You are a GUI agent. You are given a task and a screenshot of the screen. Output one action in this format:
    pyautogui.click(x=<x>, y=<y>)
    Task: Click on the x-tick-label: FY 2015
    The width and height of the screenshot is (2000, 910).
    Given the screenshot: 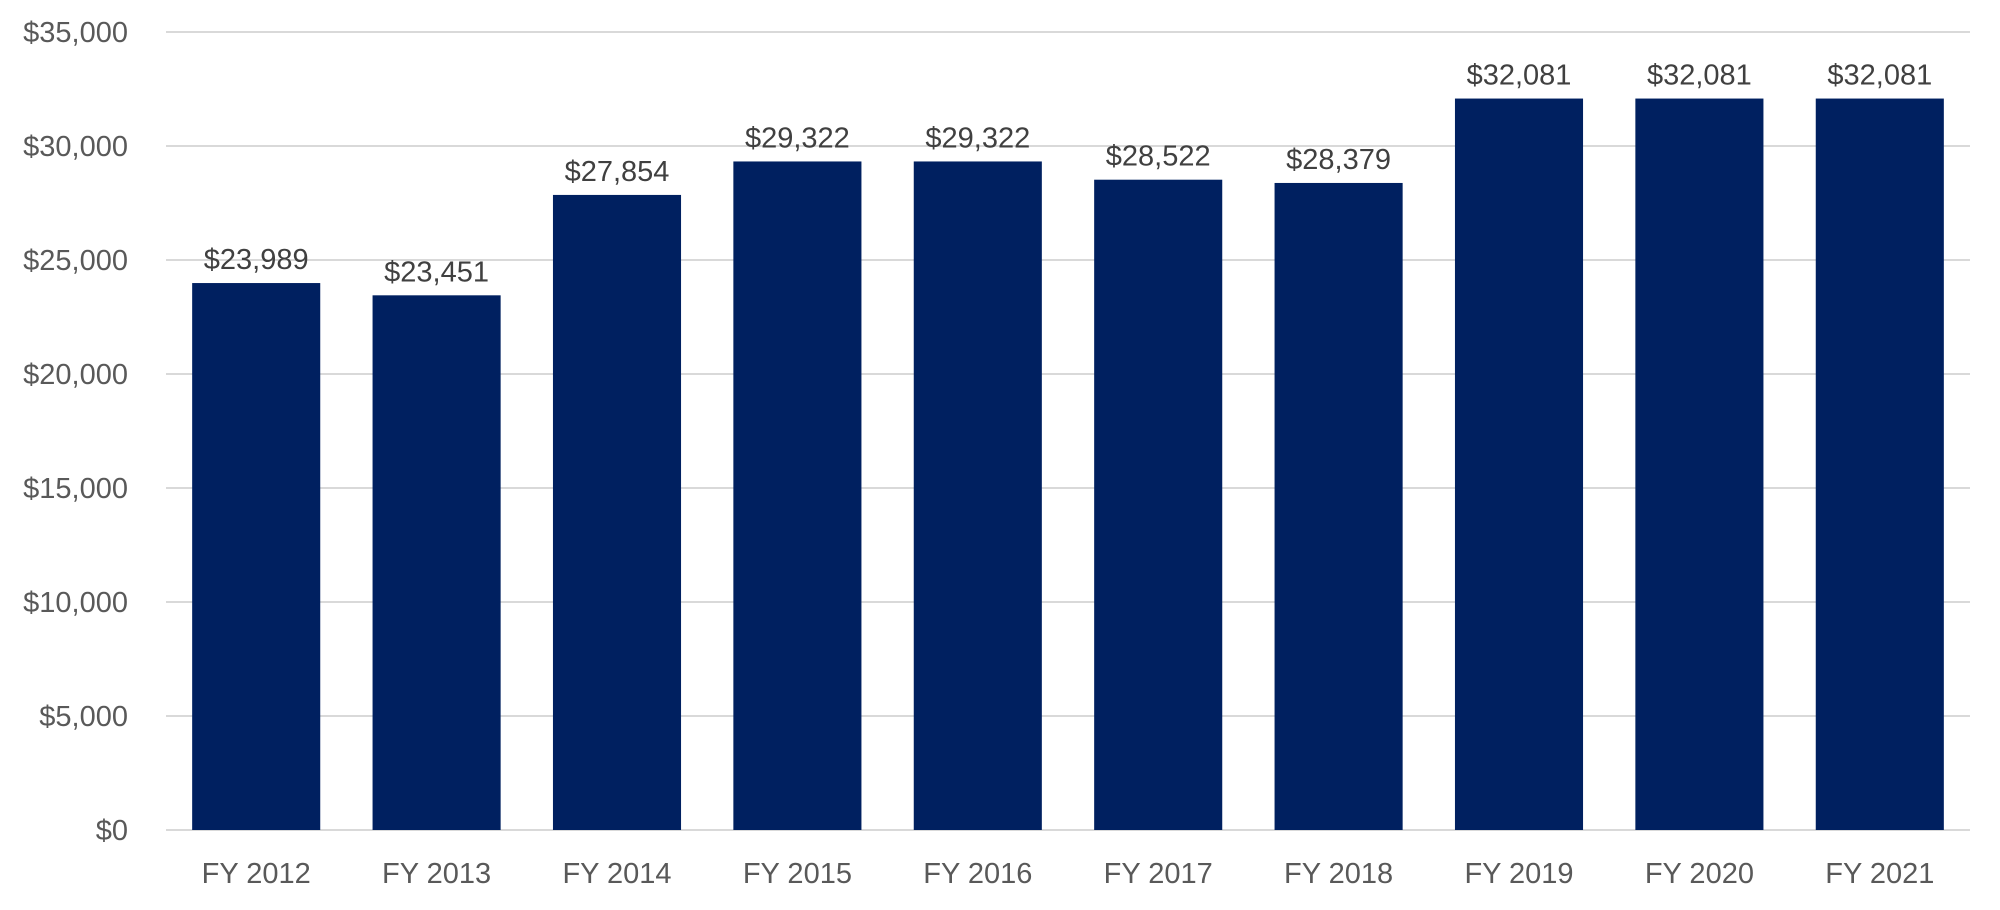 What is the action you would take?
    pyautogui.click(x=797, y=874)
    